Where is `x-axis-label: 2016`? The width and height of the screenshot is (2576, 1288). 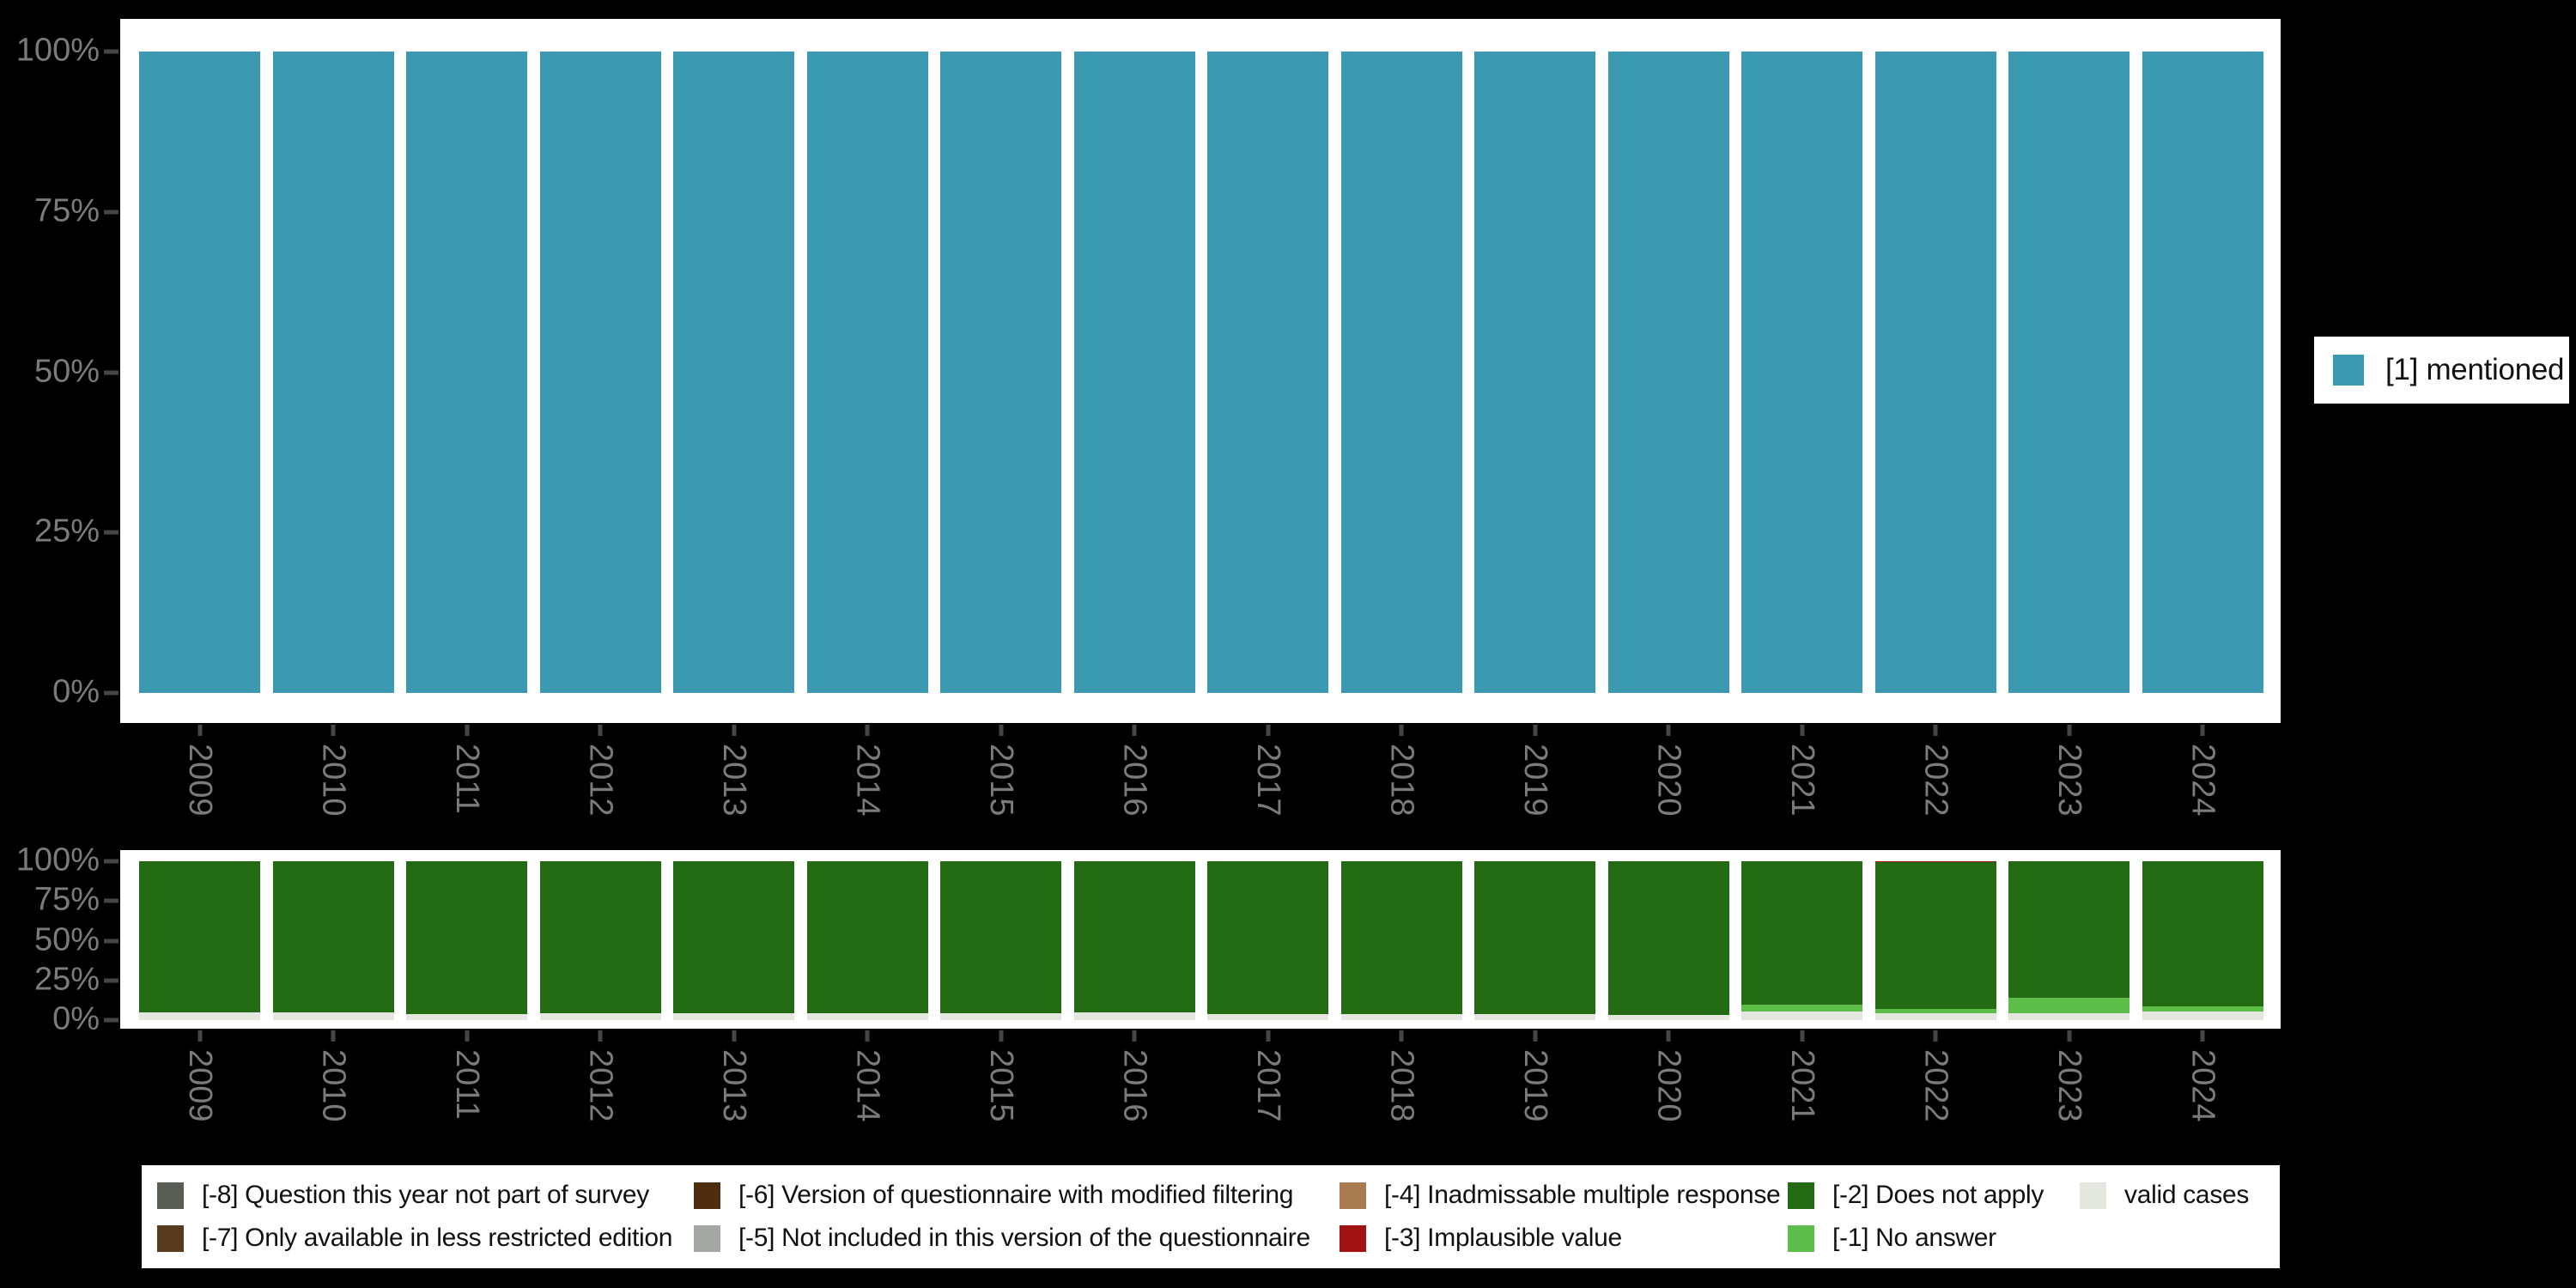
x-axis-label: 2016 is located at coordinates (1134, 781).